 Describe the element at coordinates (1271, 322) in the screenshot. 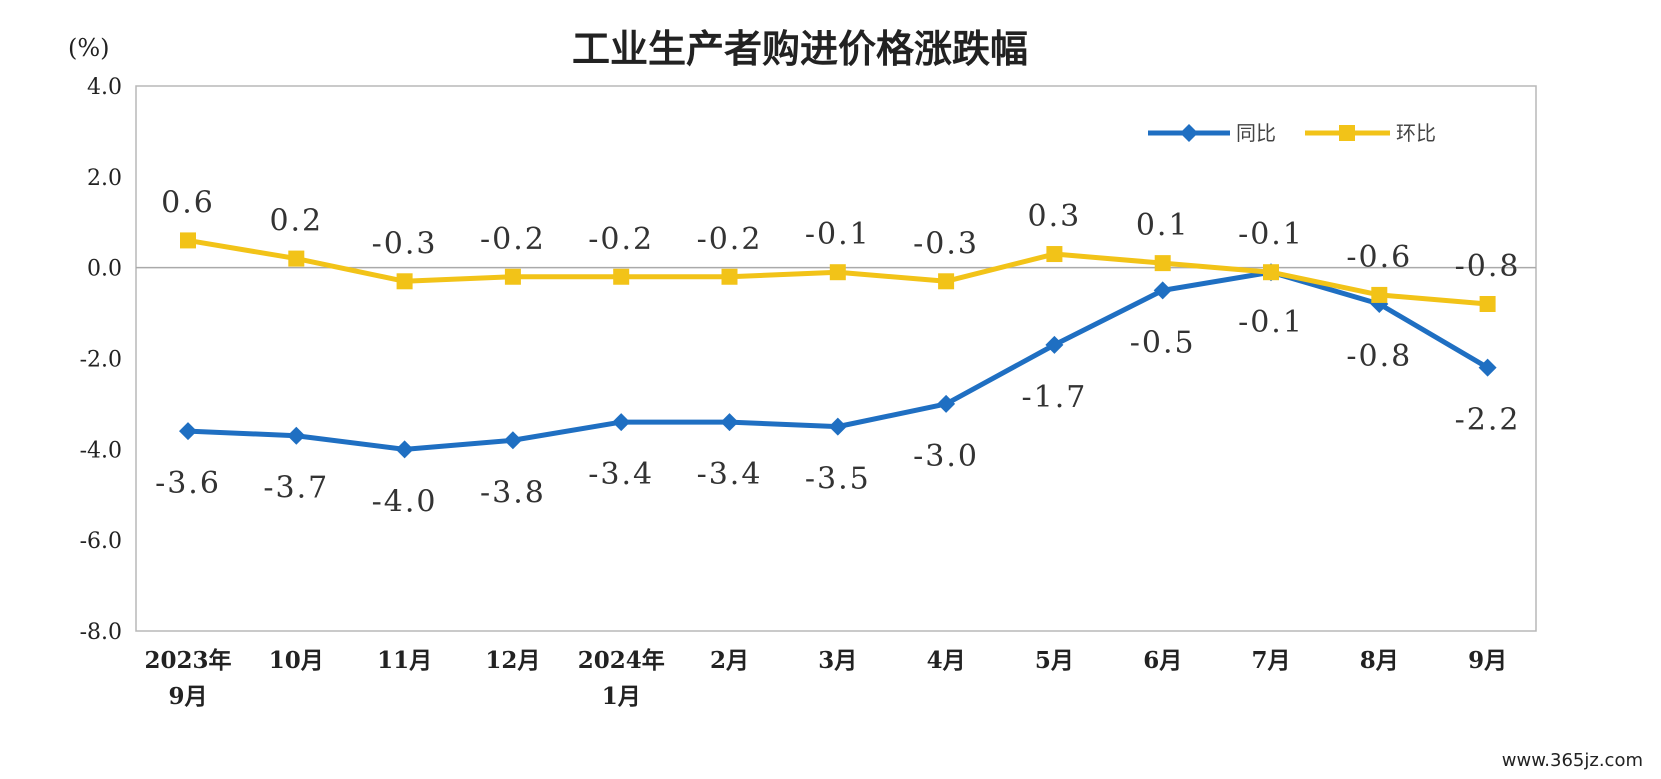

I see `data-label-yoy: -0.1` at that location.